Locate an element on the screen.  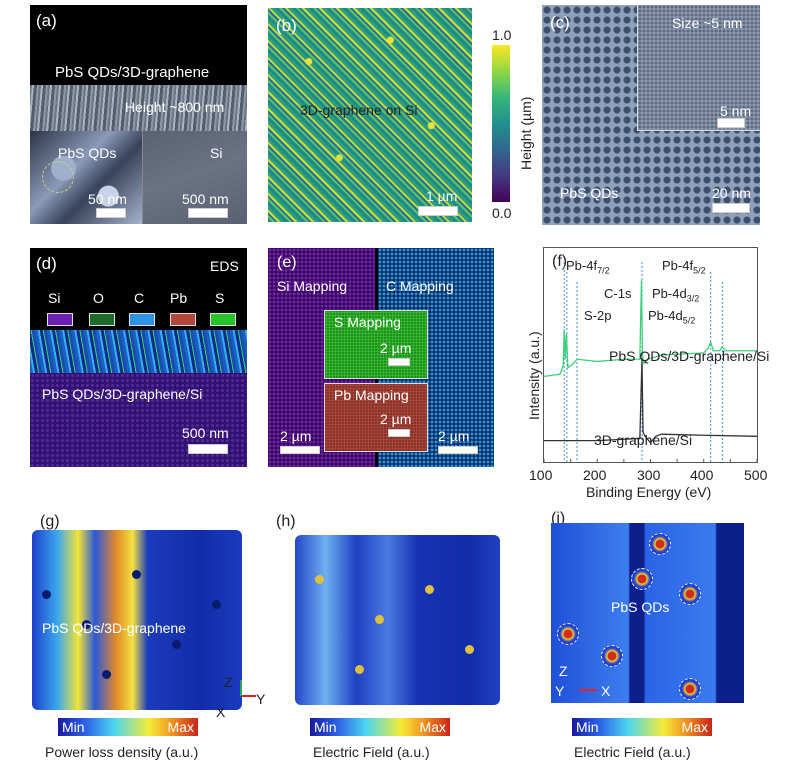
xps-spectrum is located at coordinates (650, 362).